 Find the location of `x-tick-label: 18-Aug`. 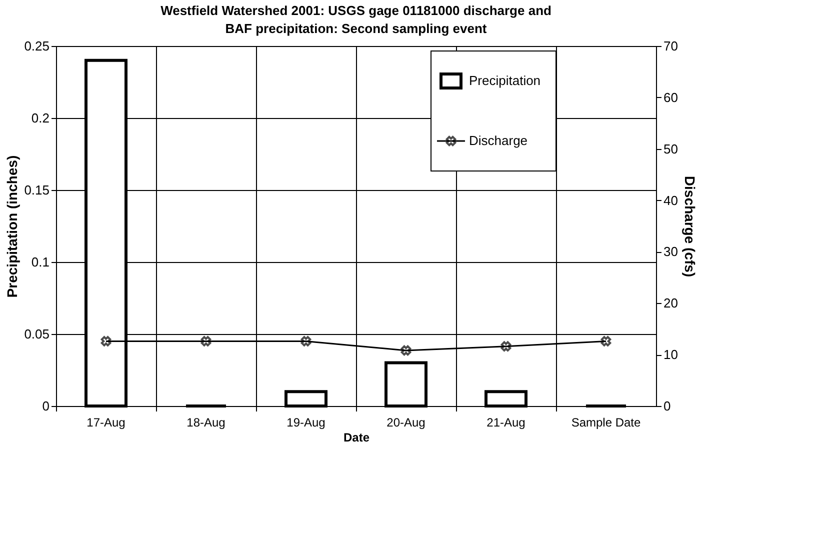

x-tick-label: 18-Aug is located at coordinates (206, 423).